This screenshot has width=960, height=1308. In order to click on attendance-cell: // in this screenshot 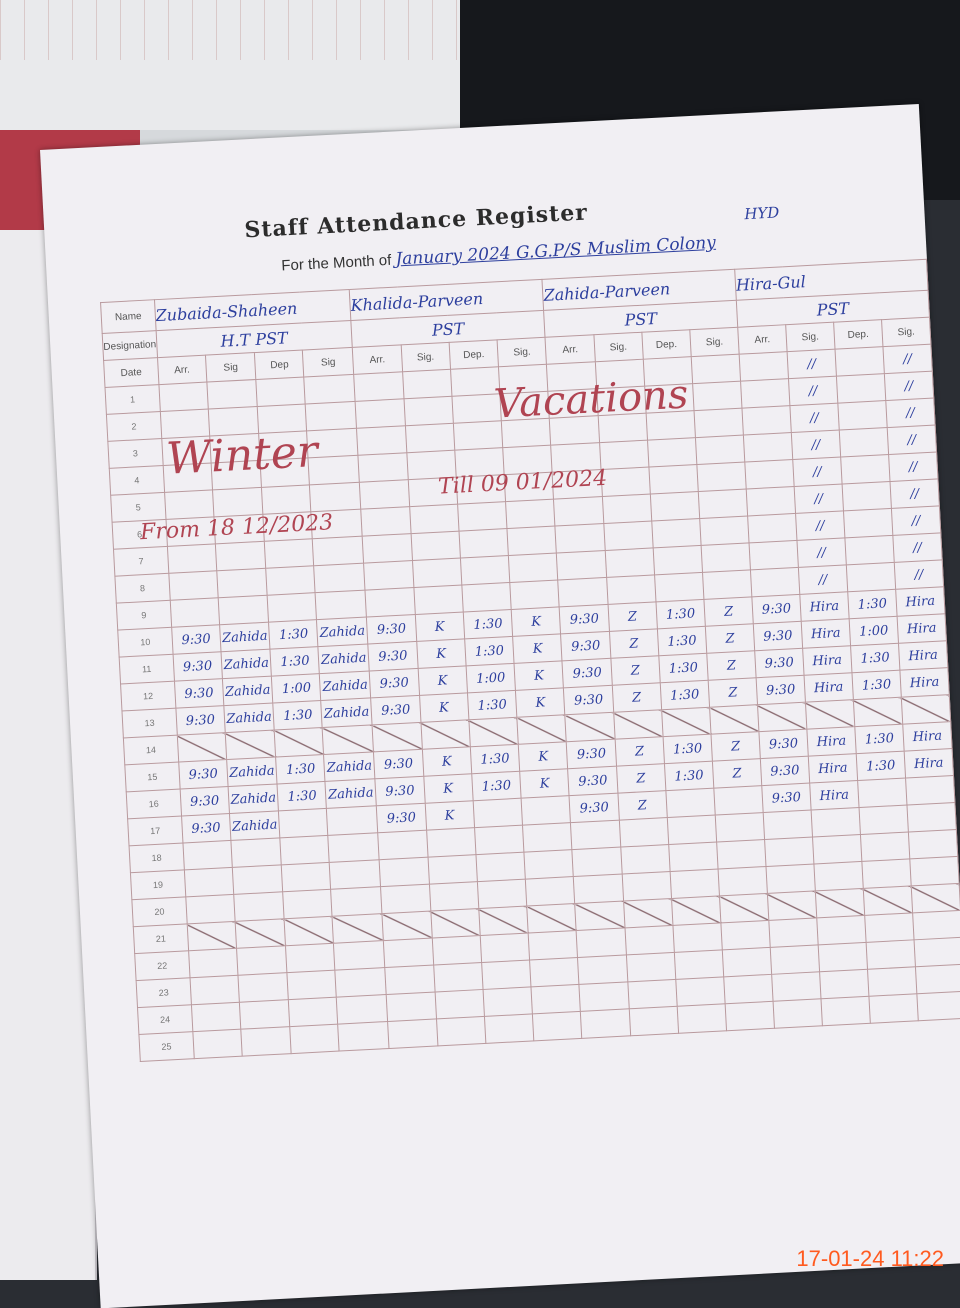, I will do `click(811, 364)`.